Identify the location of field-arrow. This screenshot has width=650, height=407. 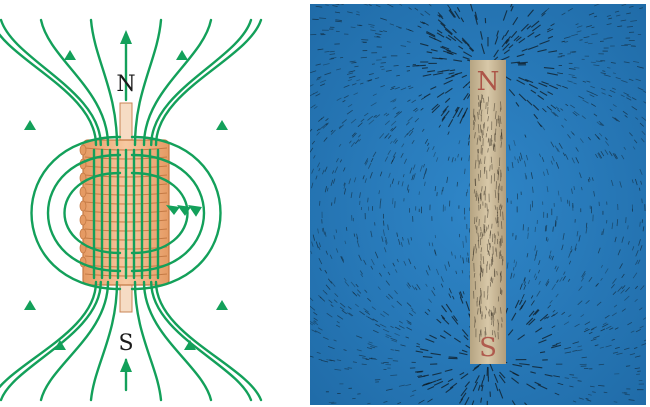
(126, 365).